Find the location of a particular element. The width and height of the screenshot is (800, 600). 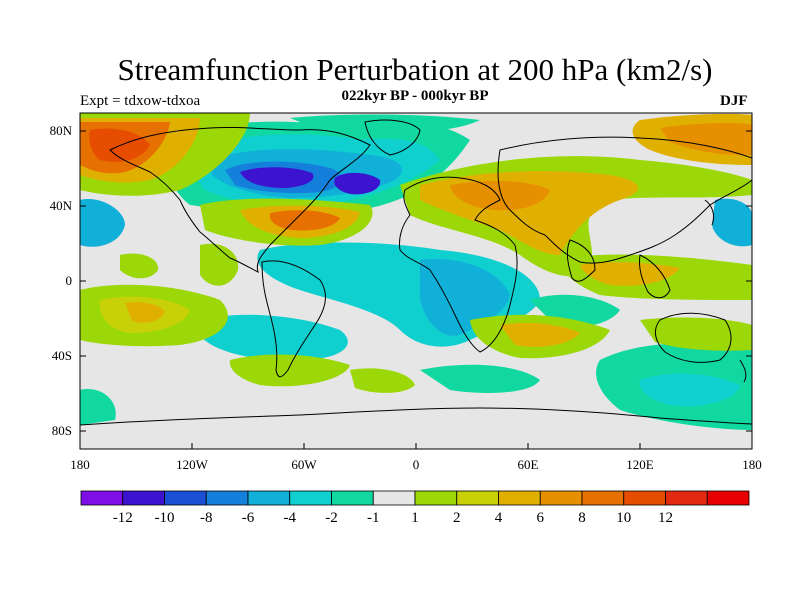

colorbar-label: -2 is located at coordinates (331, 518).